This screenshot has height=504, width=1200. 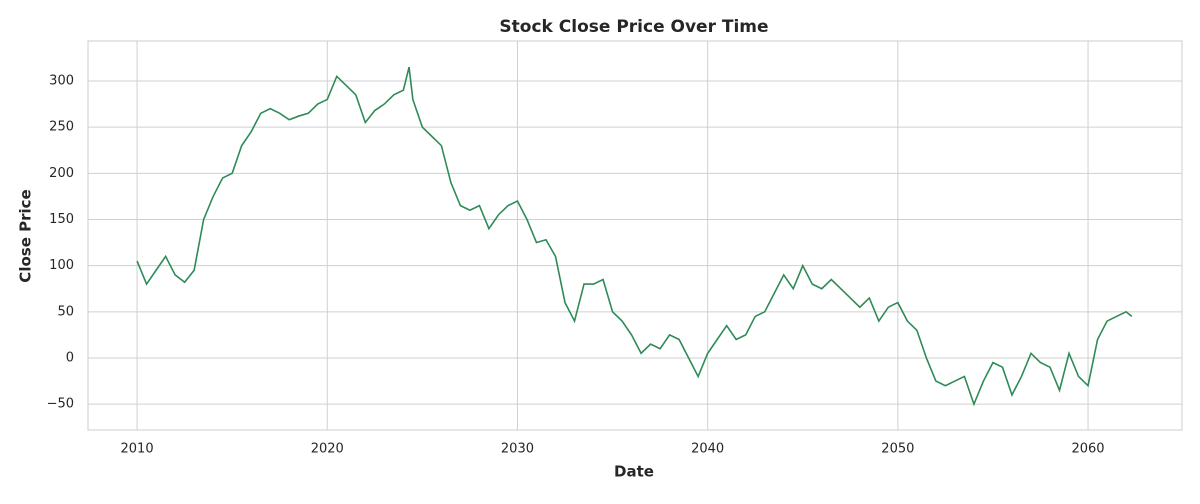 What do you see at coordinates (137, 449) in the screenshot?
I see `x-tick-label: 2010` at bounding box center [137, 449].